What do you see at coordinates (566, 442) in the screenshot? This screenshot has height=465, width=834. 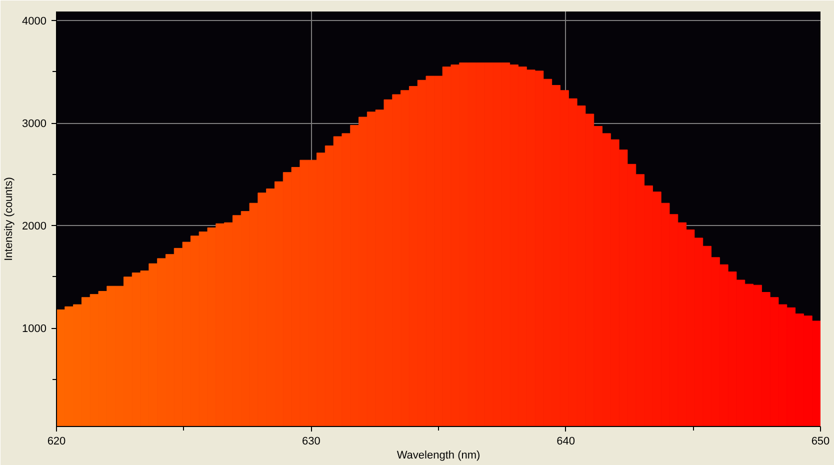 I see `x-tick-label: 640` at bounding box center [566, 442].